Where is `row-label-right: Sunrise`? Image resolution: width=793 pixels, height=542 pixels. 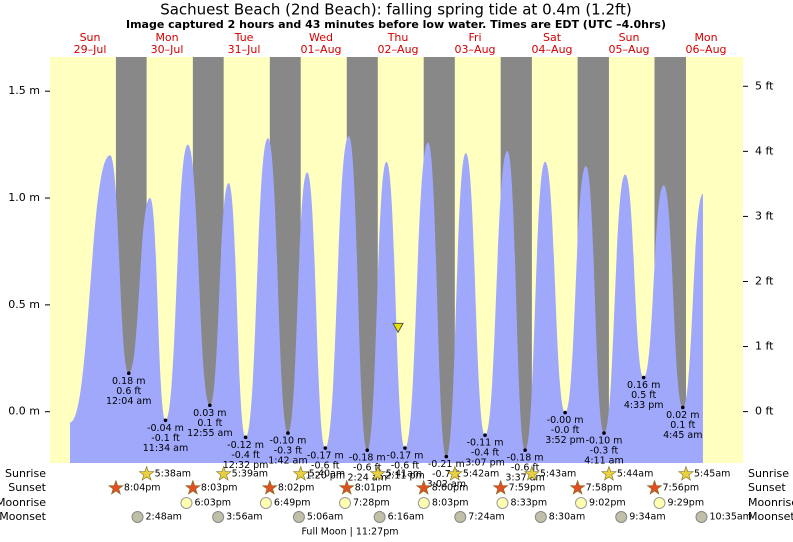
row-label-right: Sunrise is located at coordinates (768, 473).